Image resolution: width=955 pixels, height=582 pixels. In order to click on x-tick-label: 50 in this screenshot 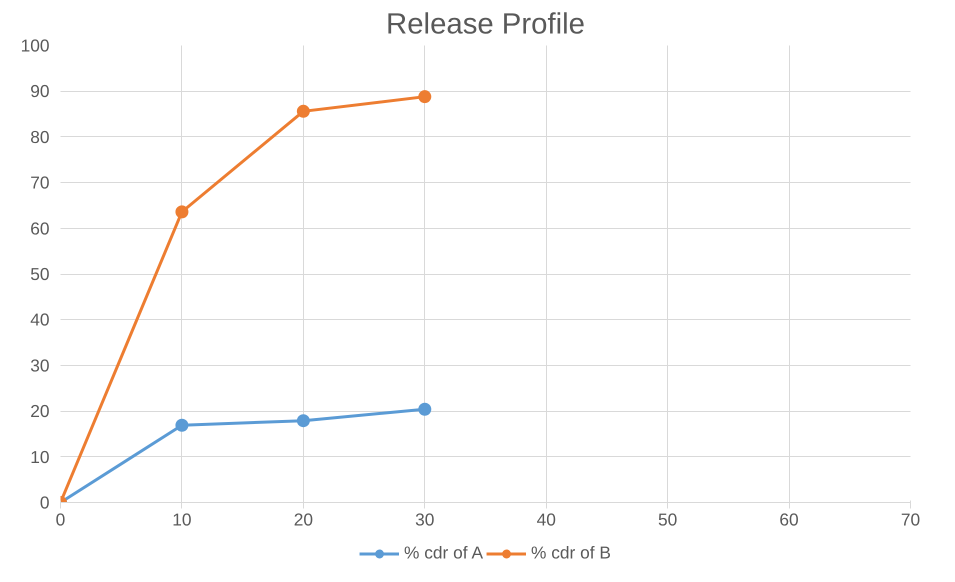, I will do `click(668, 520)`.